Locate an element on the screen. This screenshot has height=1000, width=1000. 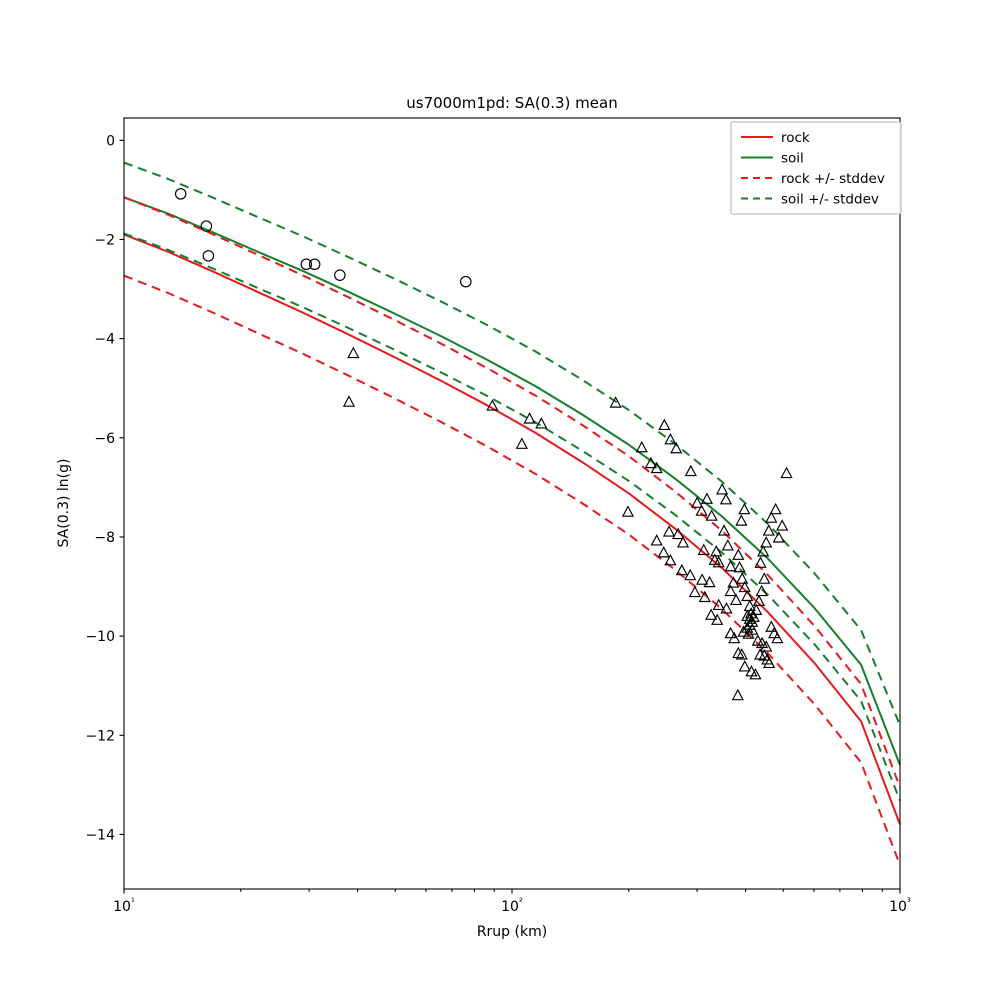
legend-label: soil +/- stddev is located at coordinates (830, 200).